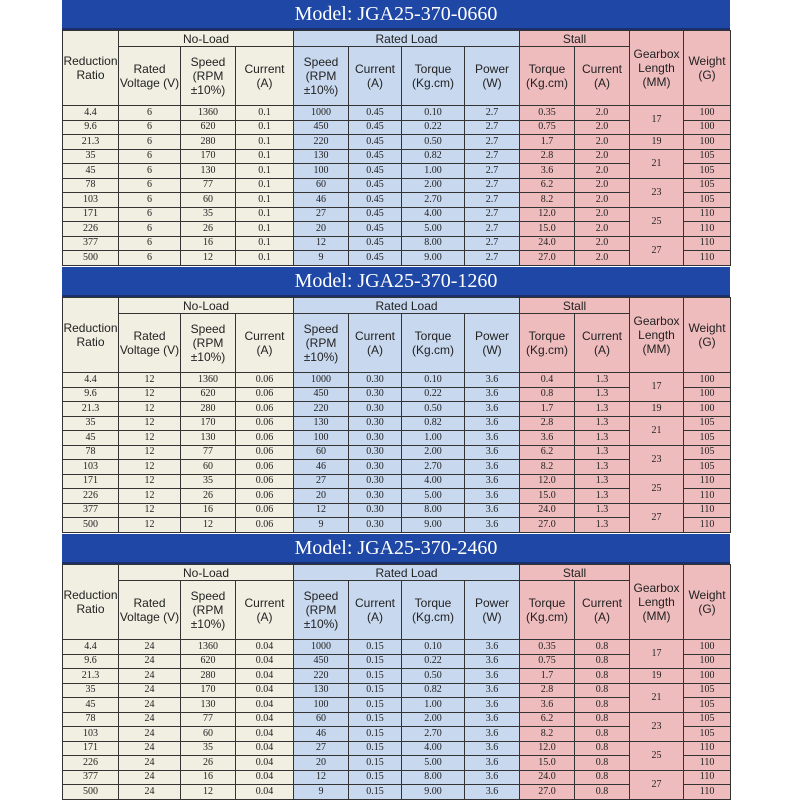  I want to click on cell-noload-speed: 280, so click(208, 676).